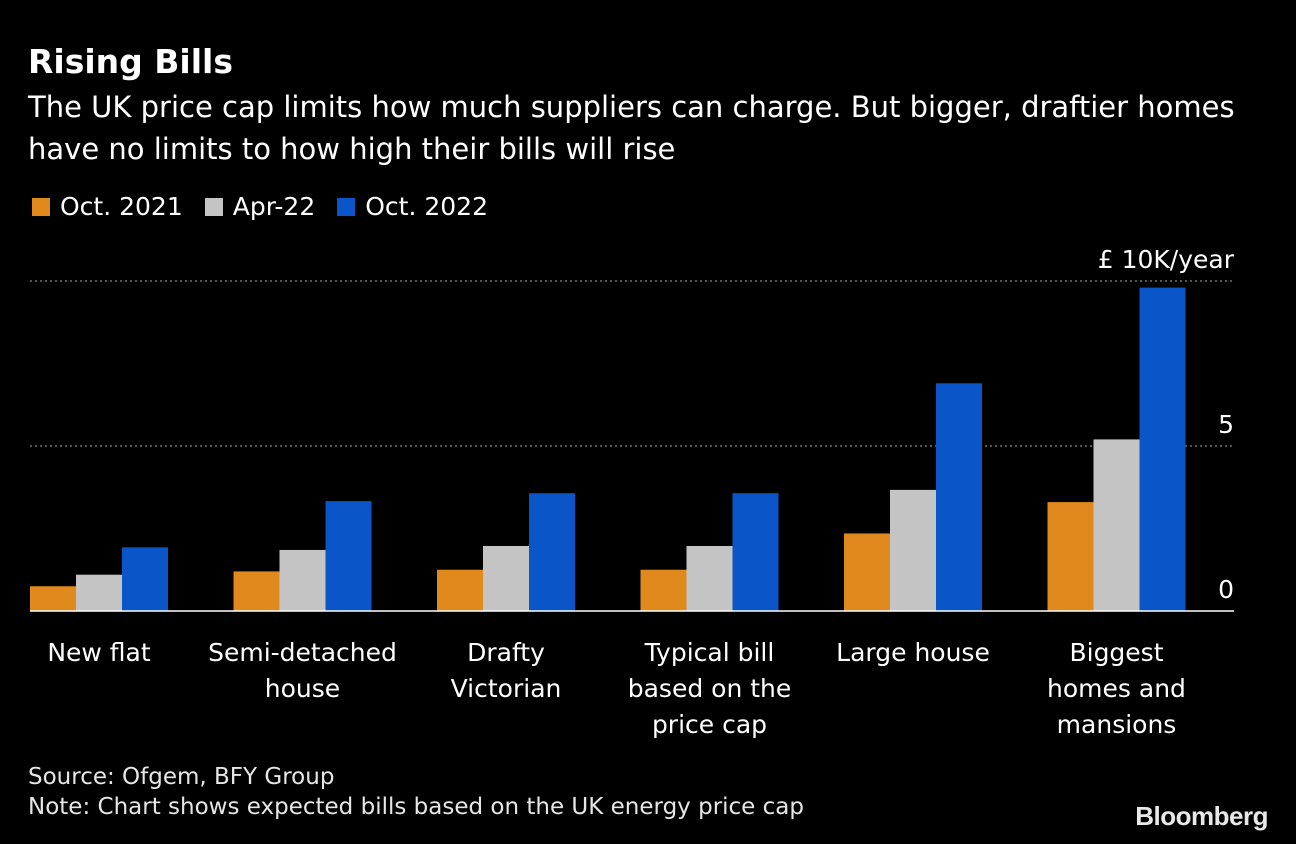 This screenshot has height=844, width=1296. What do you see at coordinates (710, 688) in the screenshot?
I see `x-tick-label-3: Typical bill based on the price cap` at bounding box center [710, 688].